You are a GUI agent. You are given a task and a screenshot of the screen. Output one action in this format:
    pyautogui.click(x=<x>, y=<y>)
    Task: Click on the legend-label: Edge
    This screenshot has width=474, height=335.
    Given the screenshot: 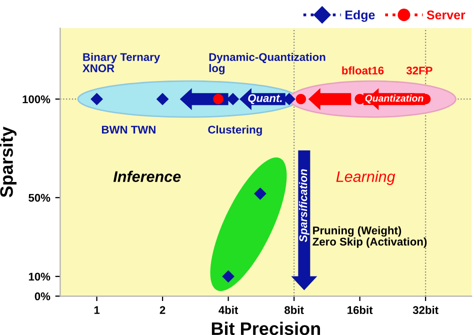 What is the action you would take?
    pyautogui.click(x=360, y=16)
    